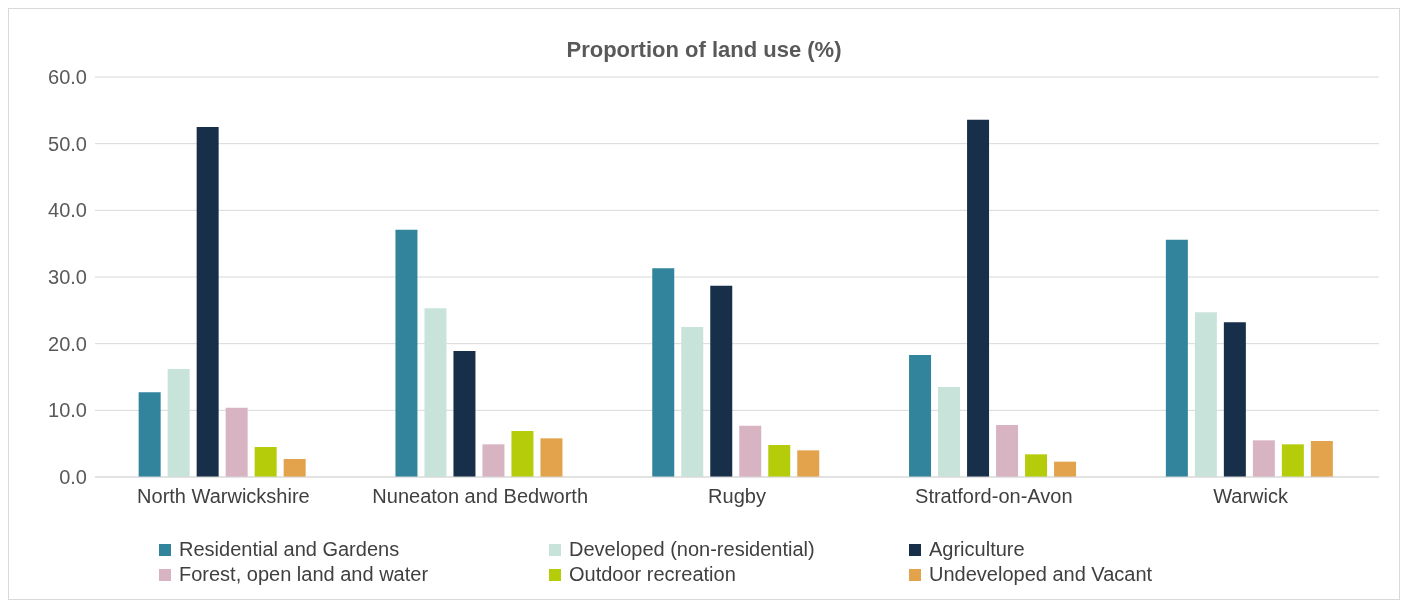  Describe the element at coordinates (692, 549) in the screenshot. I see `legend-label: Developed (non-residential)` at that location.